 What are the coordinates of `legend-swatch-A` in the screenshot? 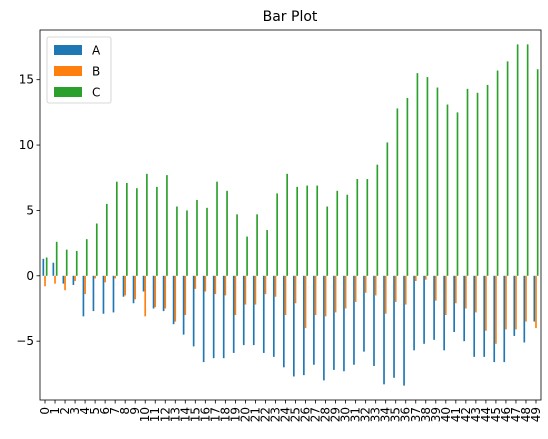 It's located at (68, 50).